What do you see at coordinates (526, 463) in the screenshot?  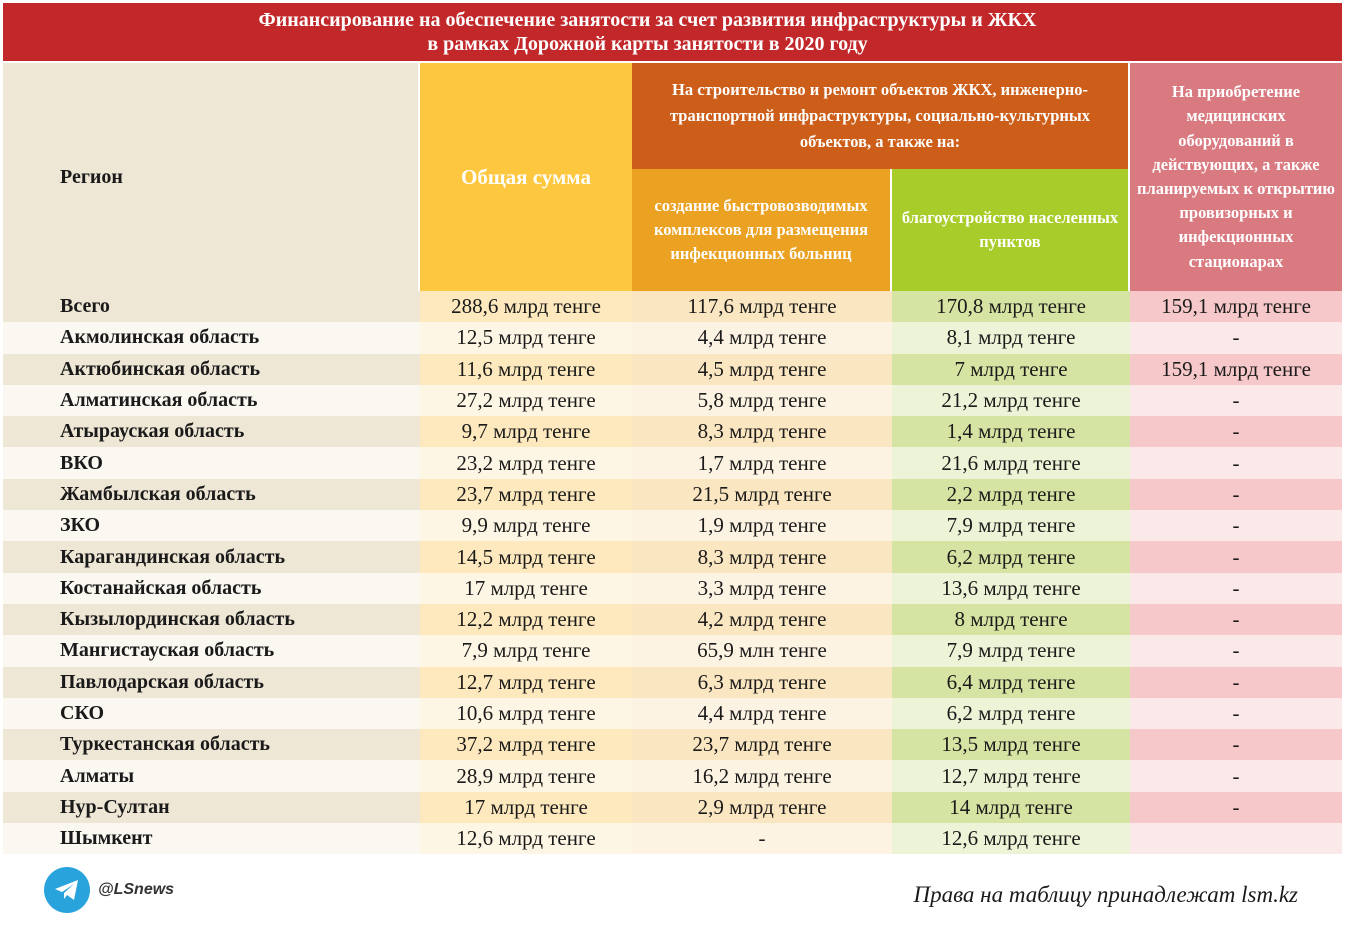 I see `cell-total: 23,2 млрд тенге` at bounding box center [526, 463].